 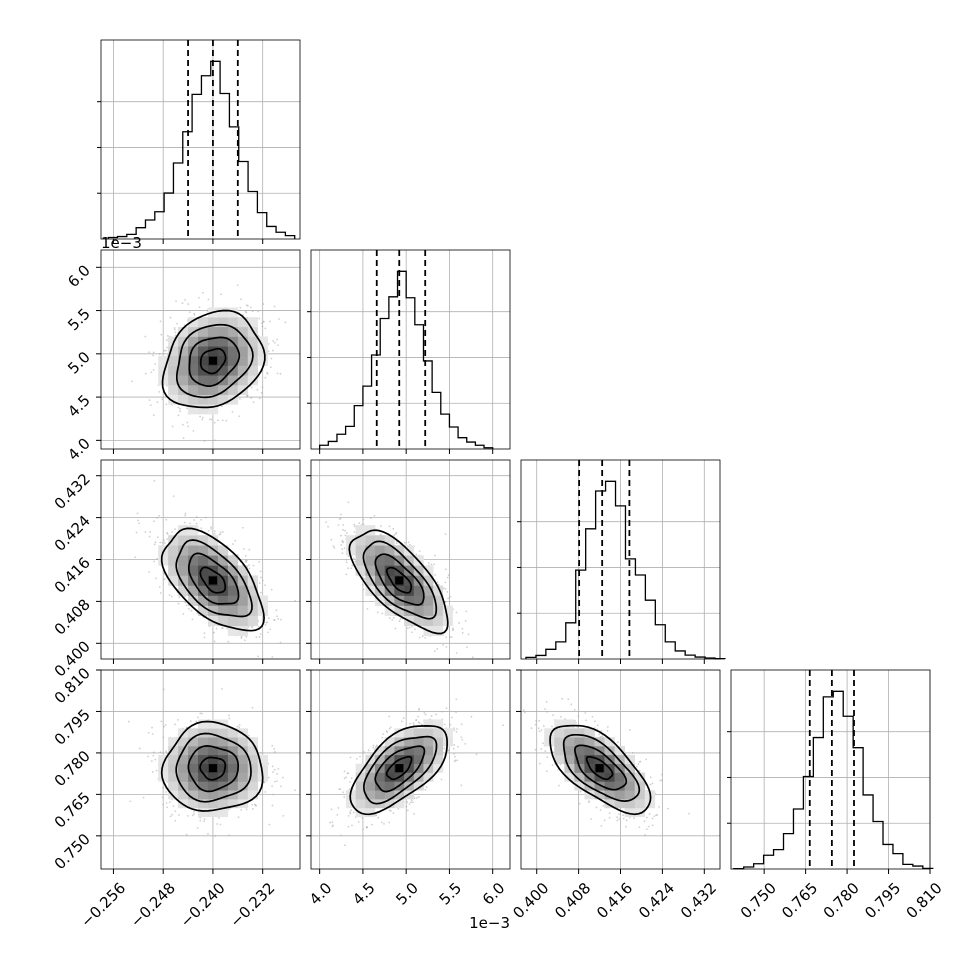 What do you see at coordinates (121, 243) in the screenshot?
I see `y-offset-label: 1e−3` at bounding box center [121, 243].